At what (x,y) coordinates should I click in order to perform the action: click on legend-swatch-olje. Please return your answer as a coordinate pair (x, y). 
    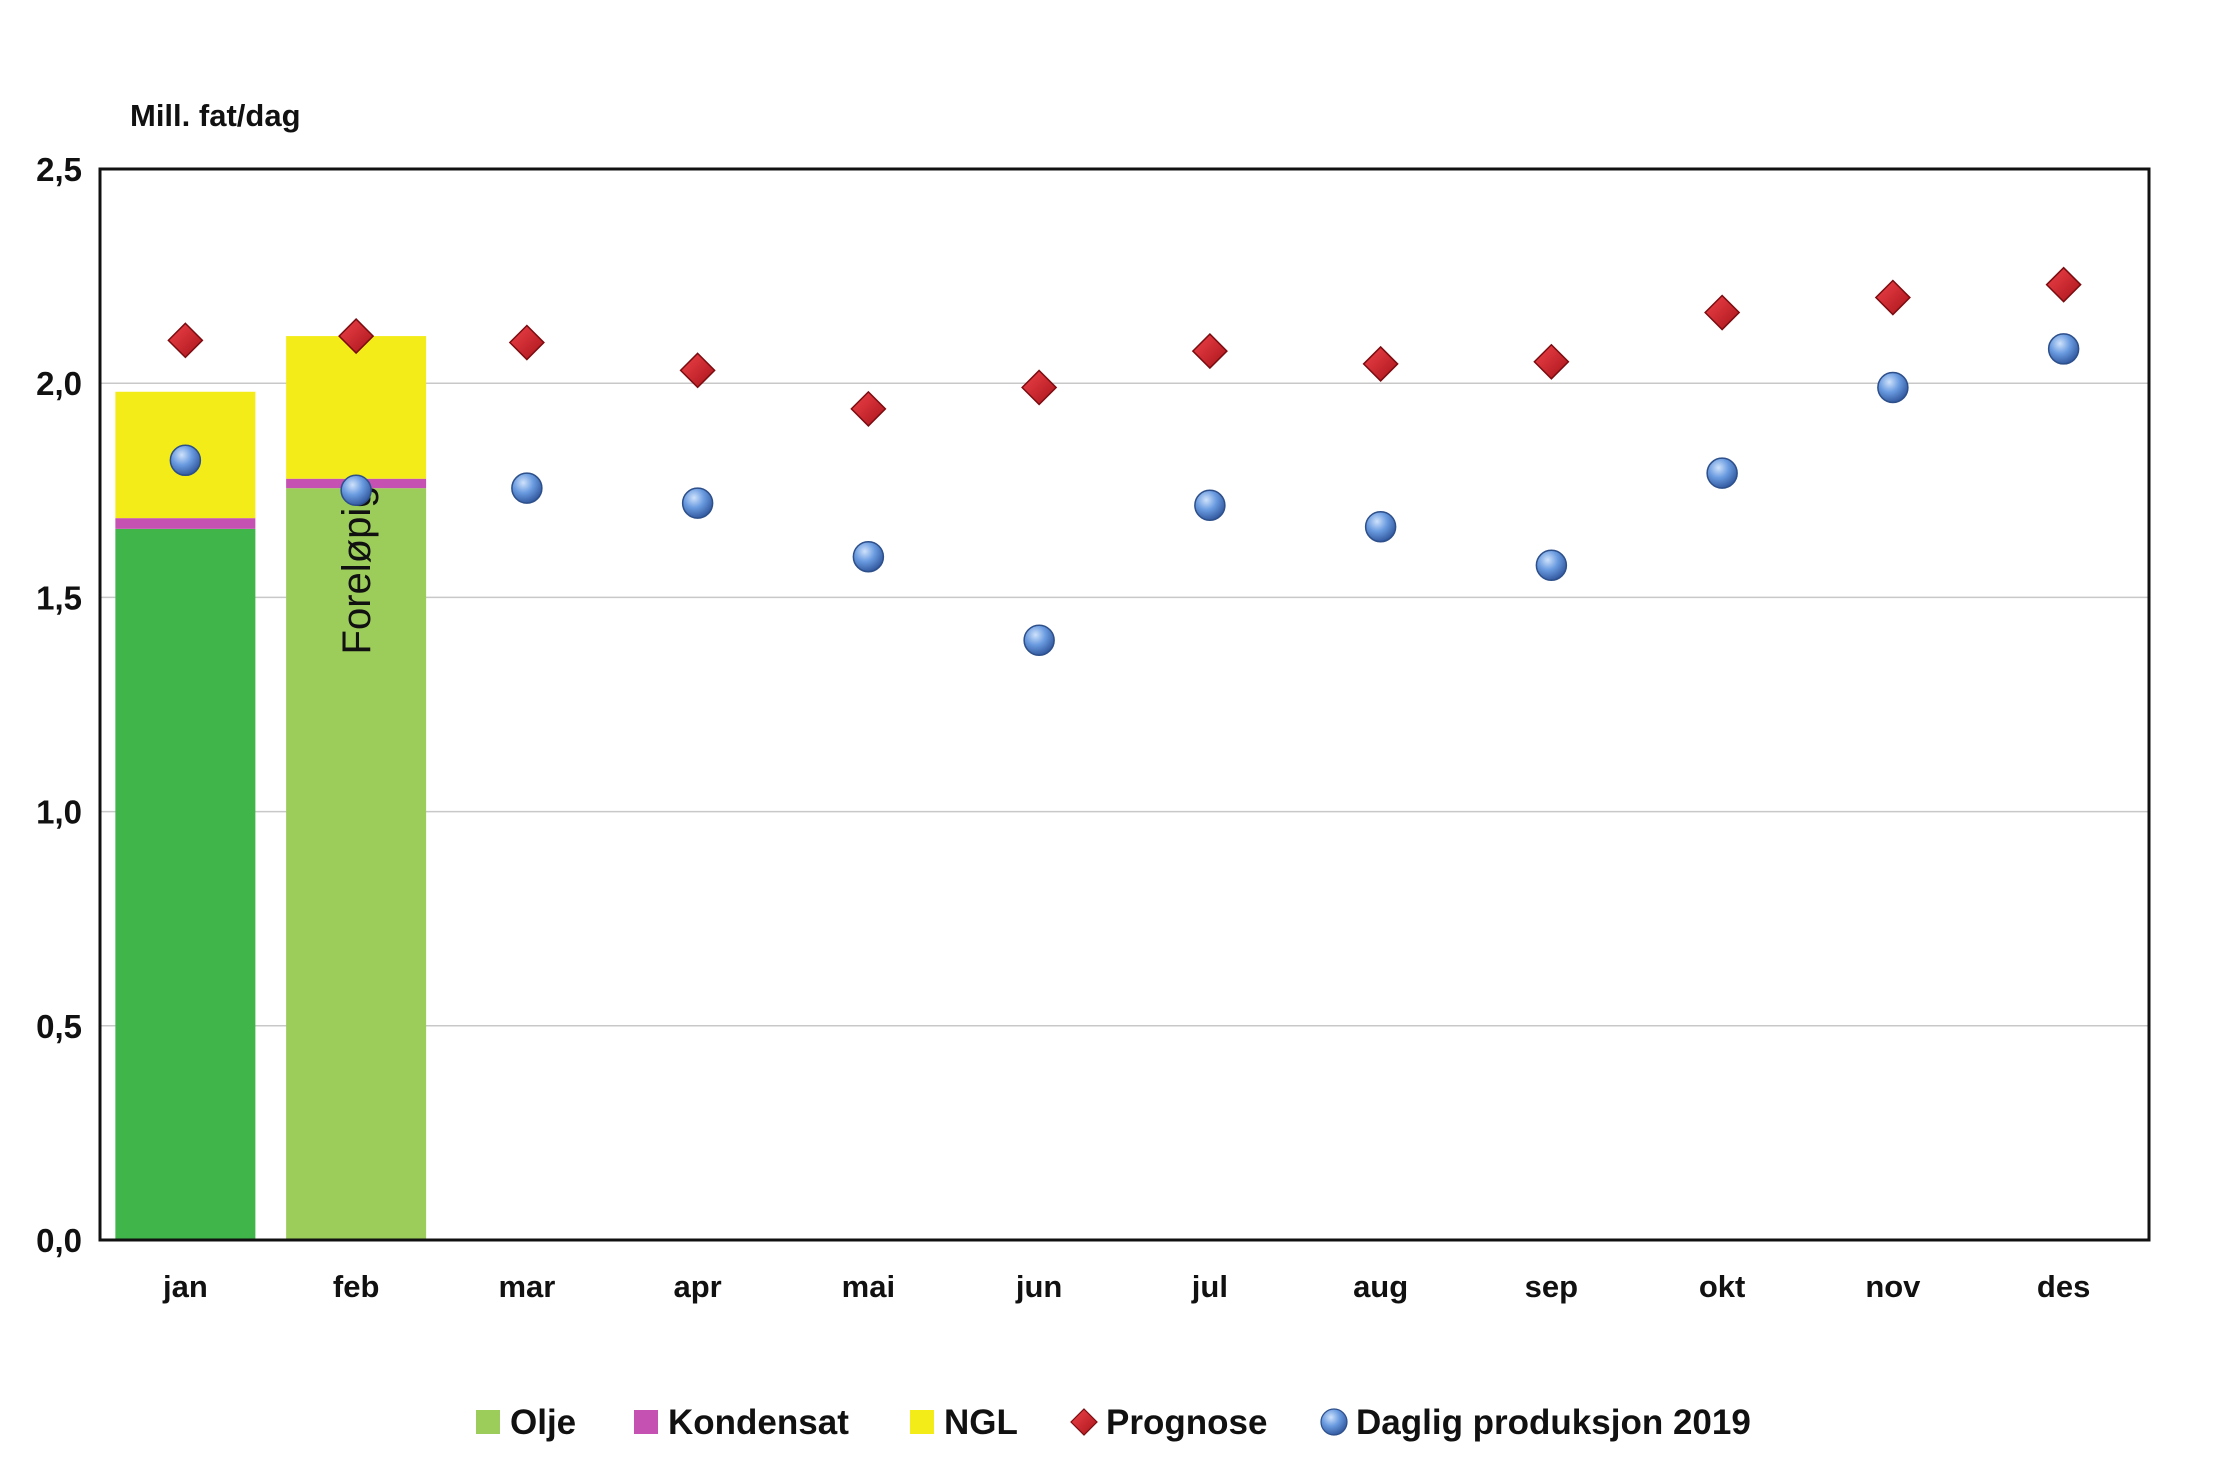
    Looking at the image, I should click on (488, 1422).